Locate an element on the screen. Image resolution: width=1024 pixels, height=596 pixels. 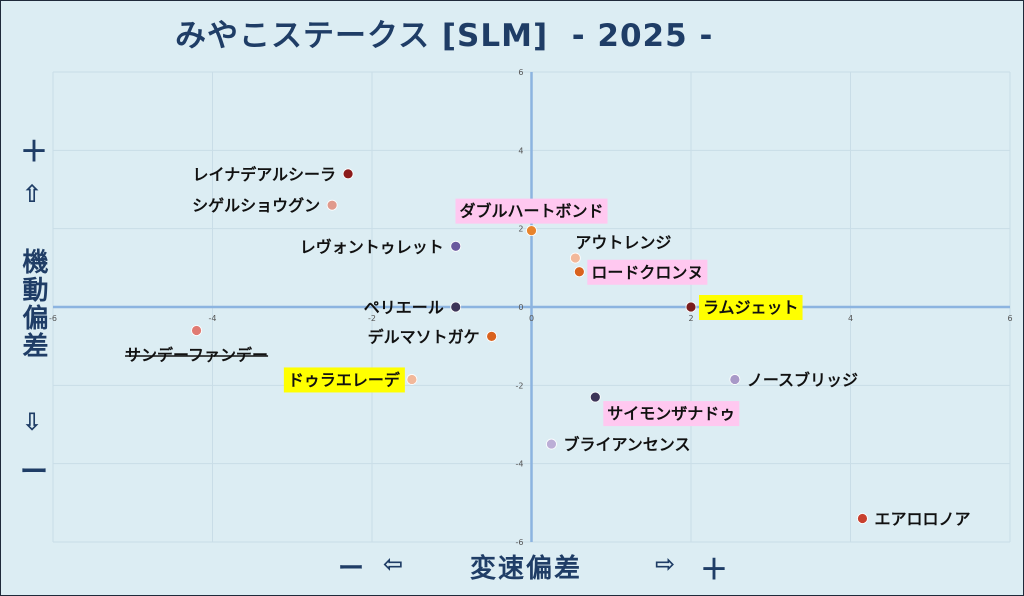
data-point-label: ロードクロンヌ is located at coordinates (647, 272).